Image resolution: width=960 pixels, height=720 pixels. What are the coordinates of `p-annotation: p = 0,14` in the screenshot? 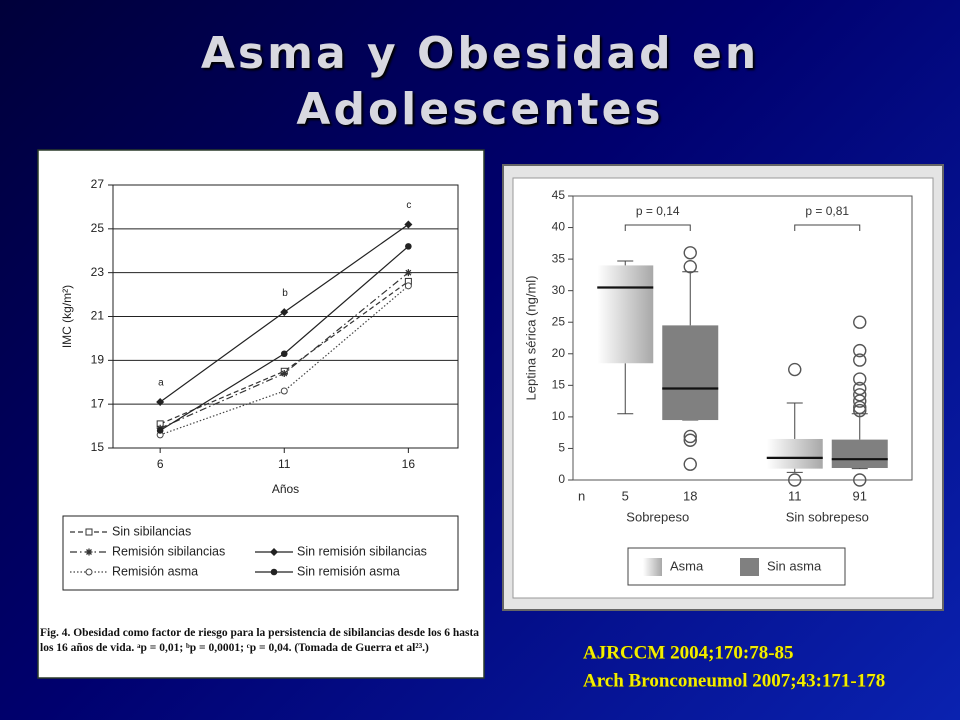 It's located at (658, 211).